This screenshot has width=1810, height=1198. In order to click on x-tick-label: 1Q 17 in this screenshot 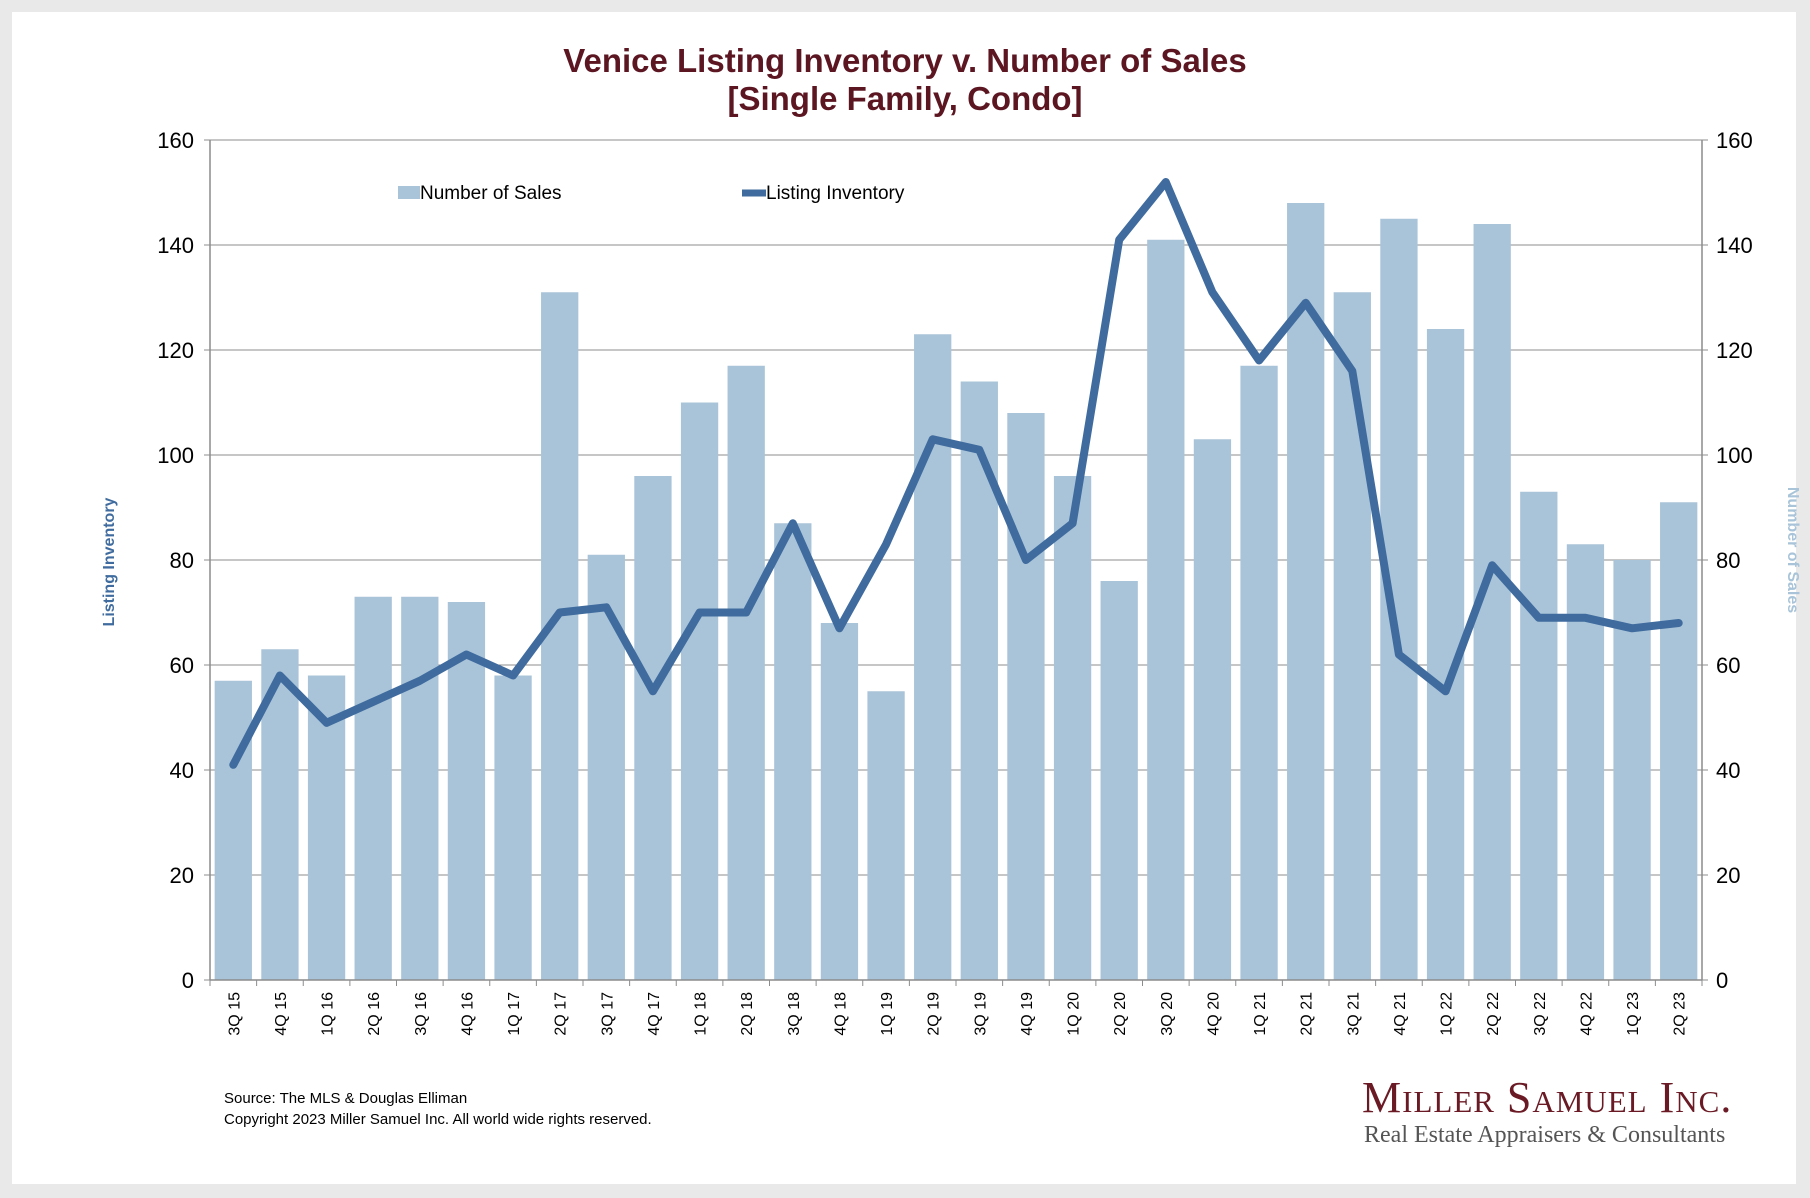, I will do `click(514, 1014)`.